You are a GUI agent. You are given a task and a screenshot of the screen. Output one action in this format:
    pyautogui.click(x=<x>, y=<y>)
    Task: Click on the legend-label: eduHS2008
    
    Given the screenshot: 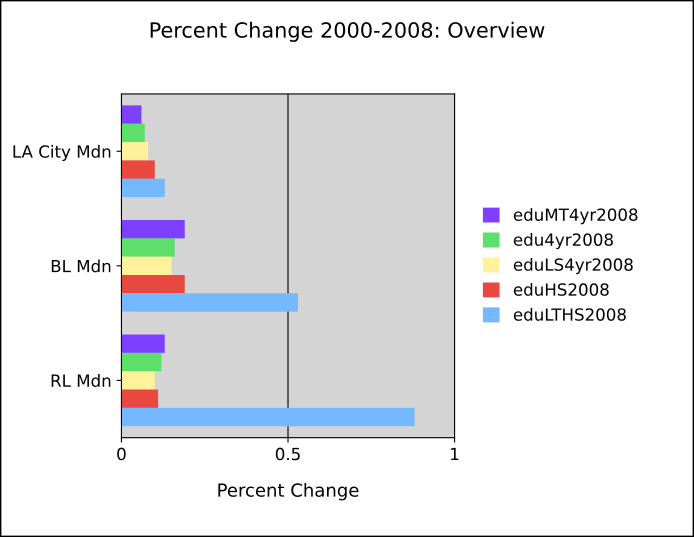 What is the action you would take?
    pyautogui.click(x=561, y=289)
    